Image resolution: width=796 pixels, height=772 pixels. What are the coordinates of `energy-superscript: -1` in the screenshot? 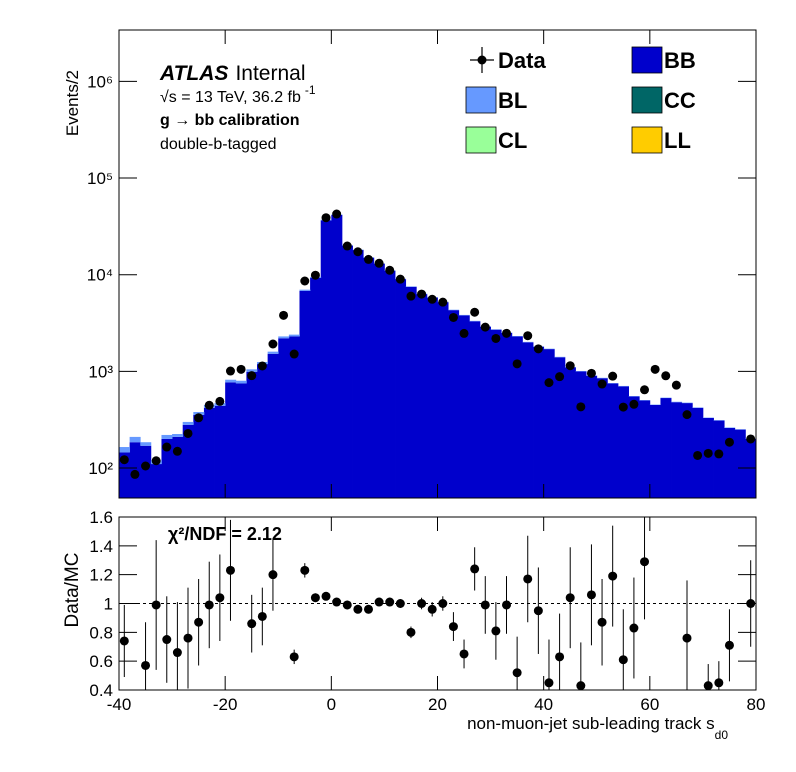 It's located at (310, 90).